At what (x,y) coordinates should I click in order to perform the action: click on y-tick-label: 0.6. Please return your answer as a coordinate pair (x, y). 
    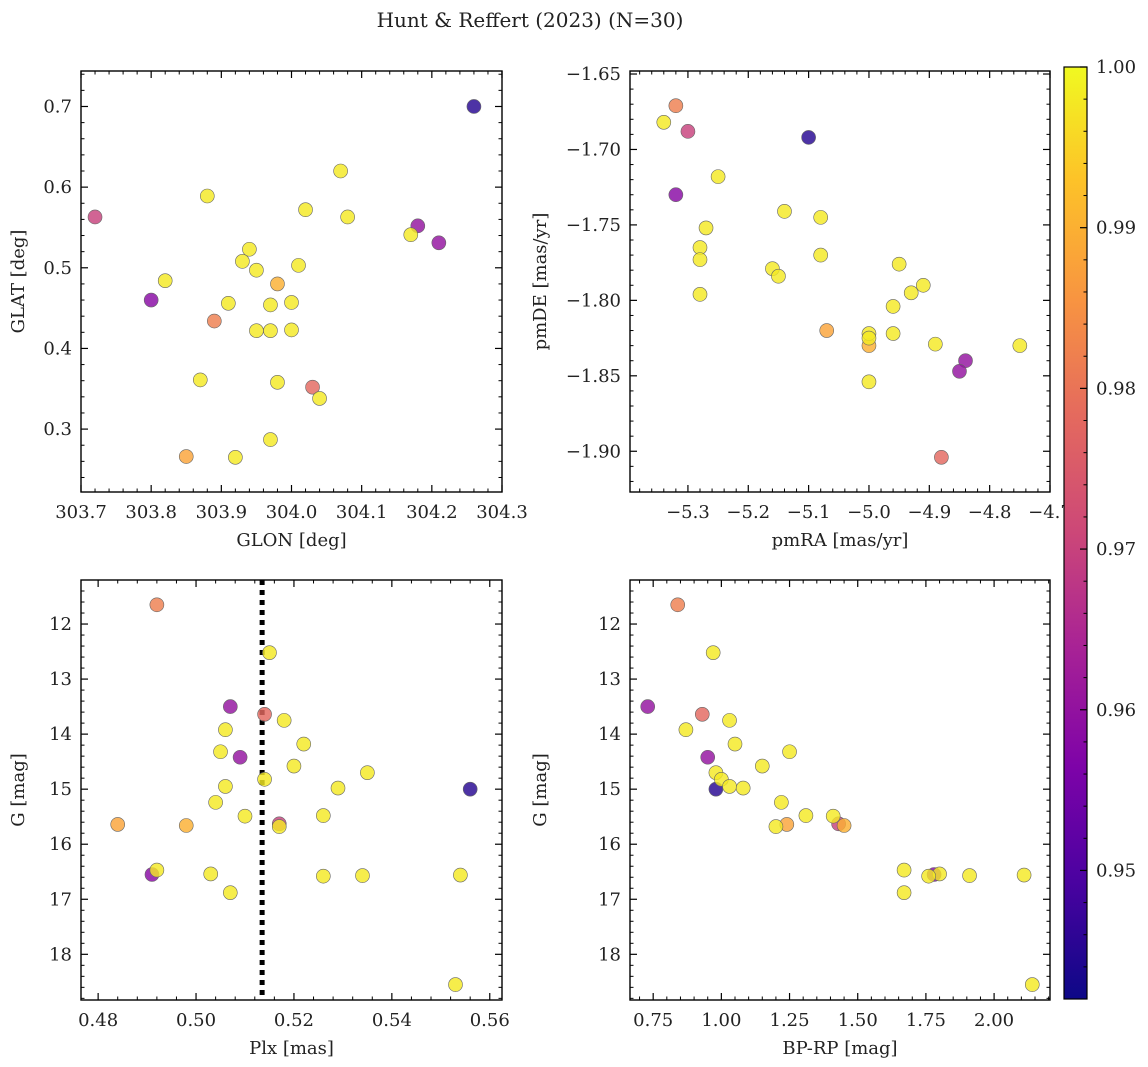
    Looking at the image, I should click on (57, 187).